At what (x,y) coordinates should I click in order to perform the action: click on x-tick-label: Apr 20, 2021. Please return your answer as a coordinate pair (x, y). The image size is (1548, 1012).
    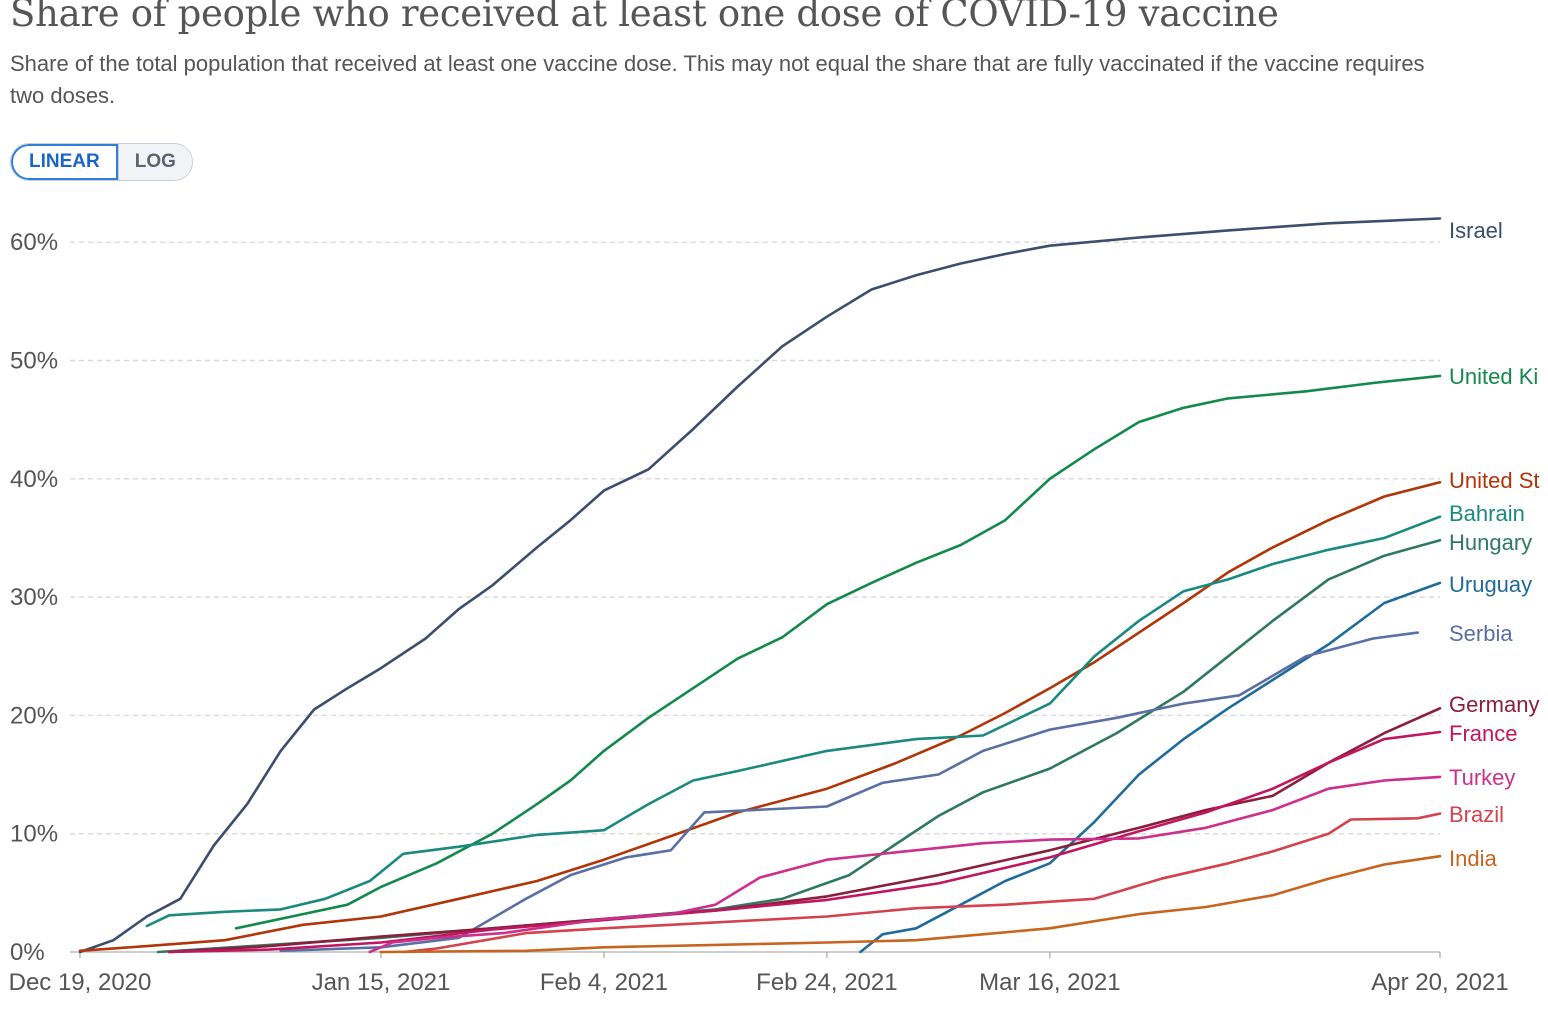
    Looking at the image, I should click on (1439, 982).